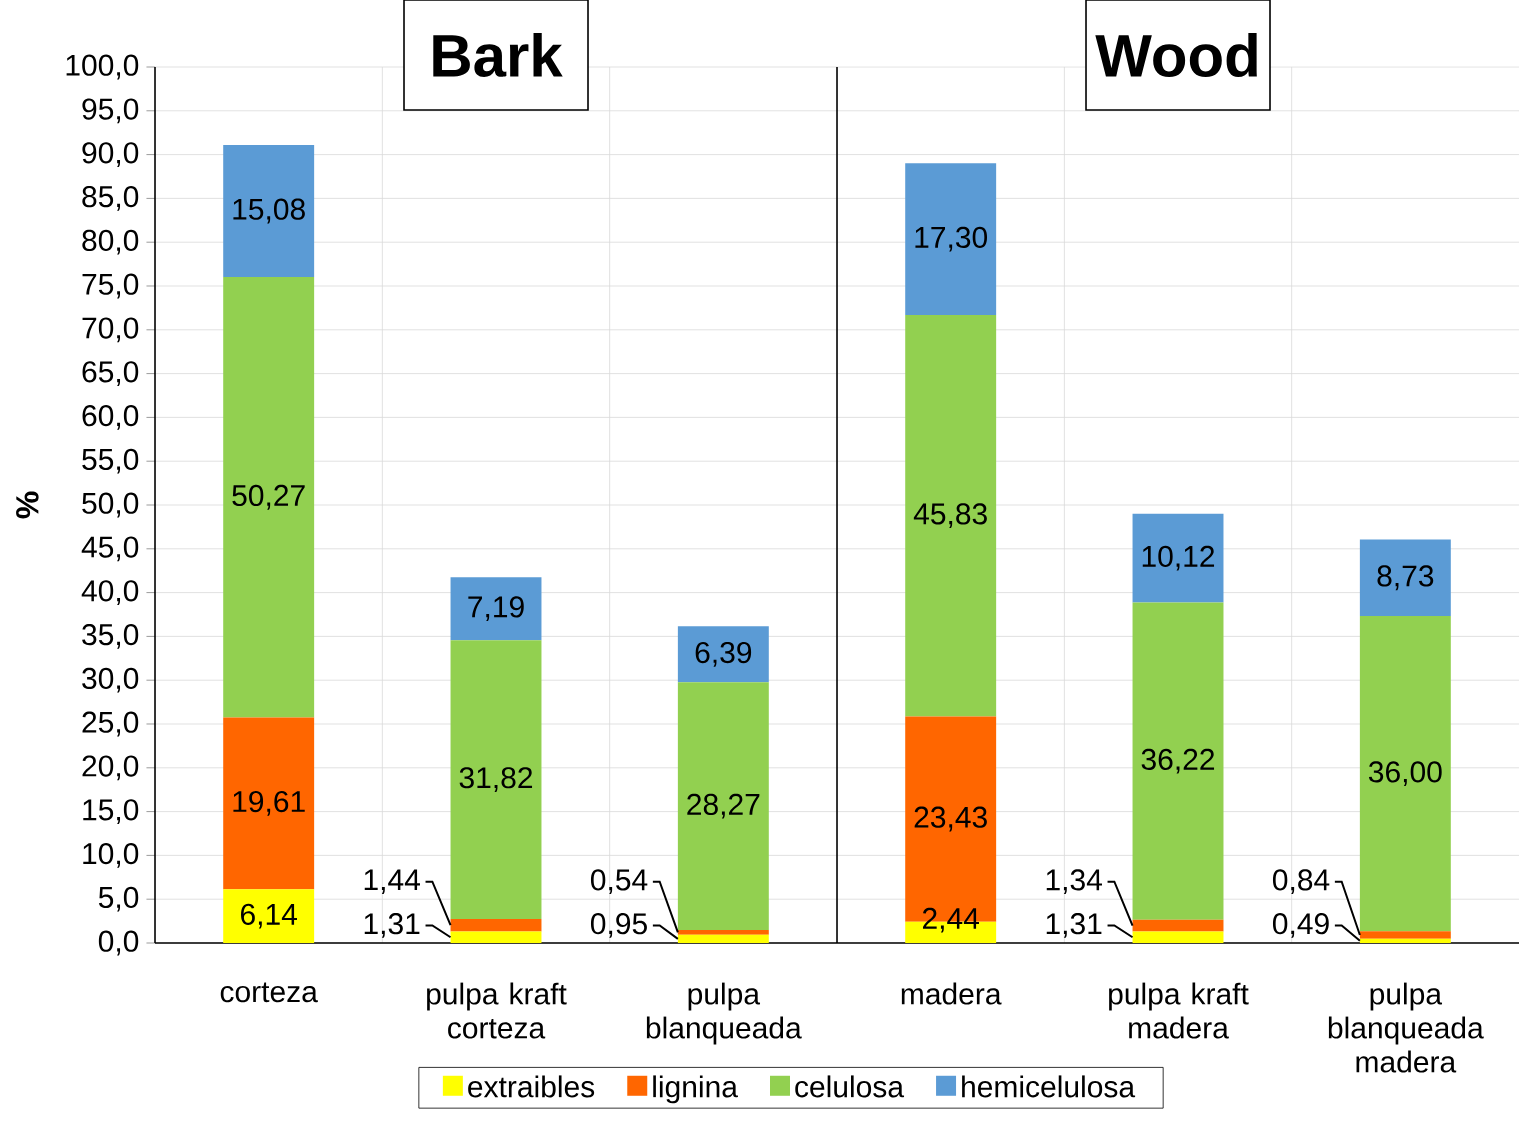  I want to click on data-label: 6,39, so click(723, 654).